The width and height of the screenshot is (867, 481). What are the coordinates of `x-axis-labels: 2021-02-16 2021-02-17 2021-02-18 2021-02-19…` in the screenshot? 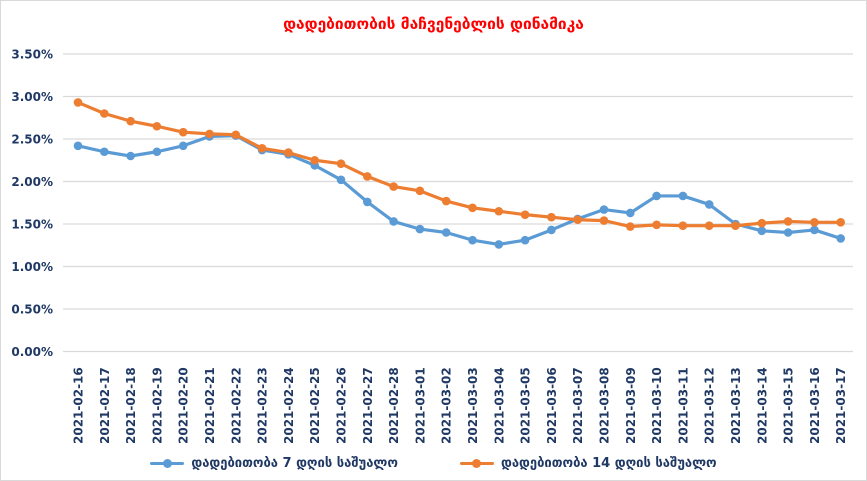 It's located at (460, 405).